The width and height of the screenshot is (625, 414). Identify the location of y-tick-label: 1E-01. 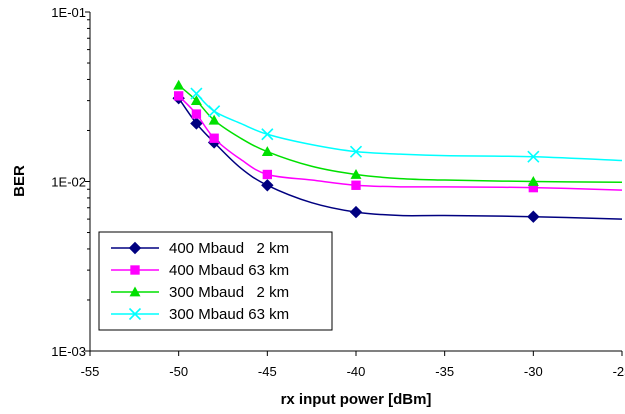
(68, 12).